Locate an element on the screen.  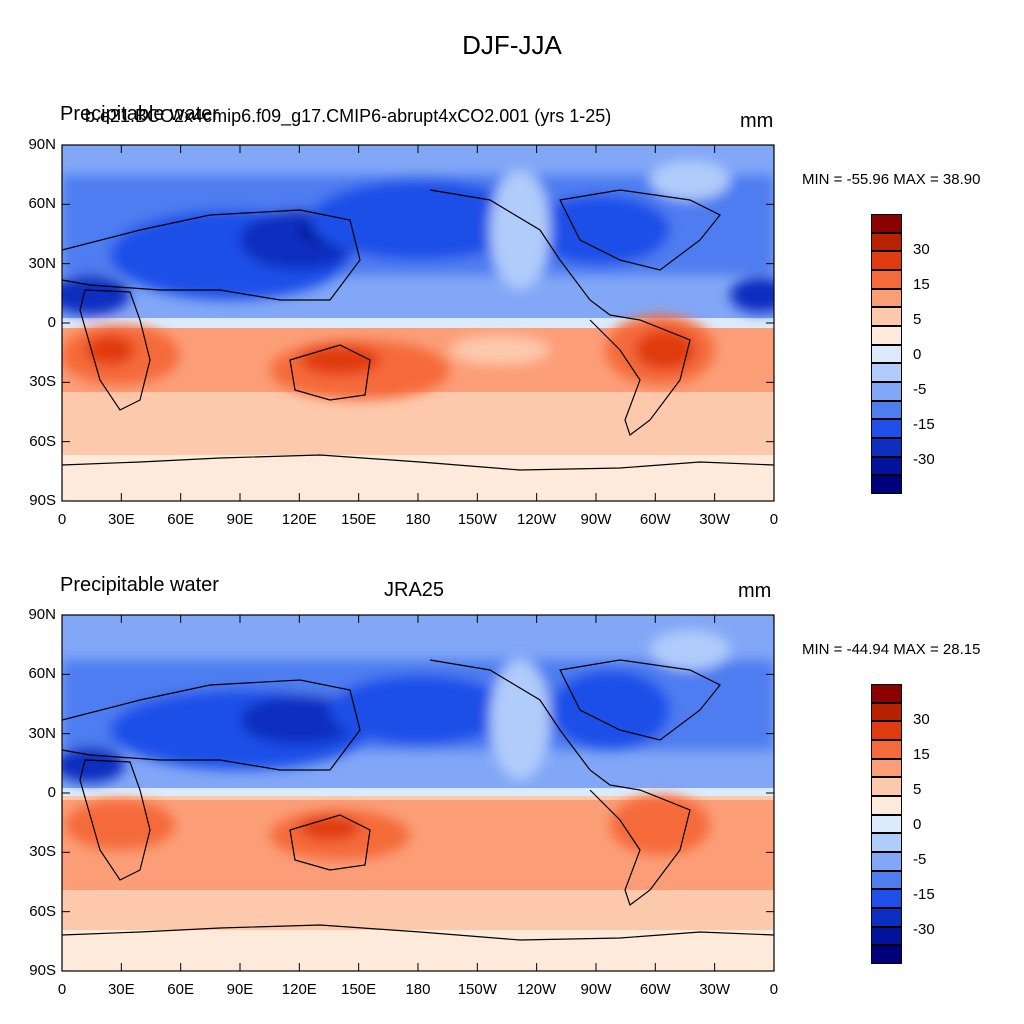
panel2-units: mm is located at coordinates (755, 591).